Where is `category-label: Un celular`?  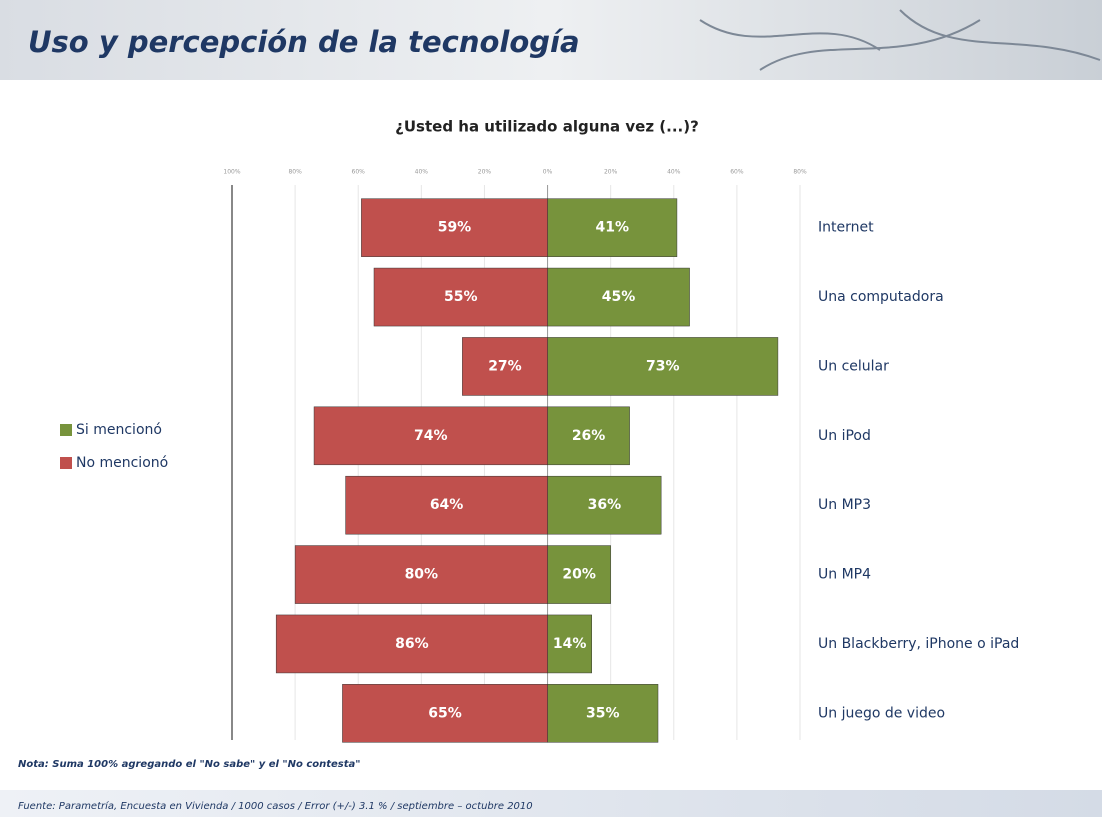 category-label: Un celular is located at coordinates (853, 366).